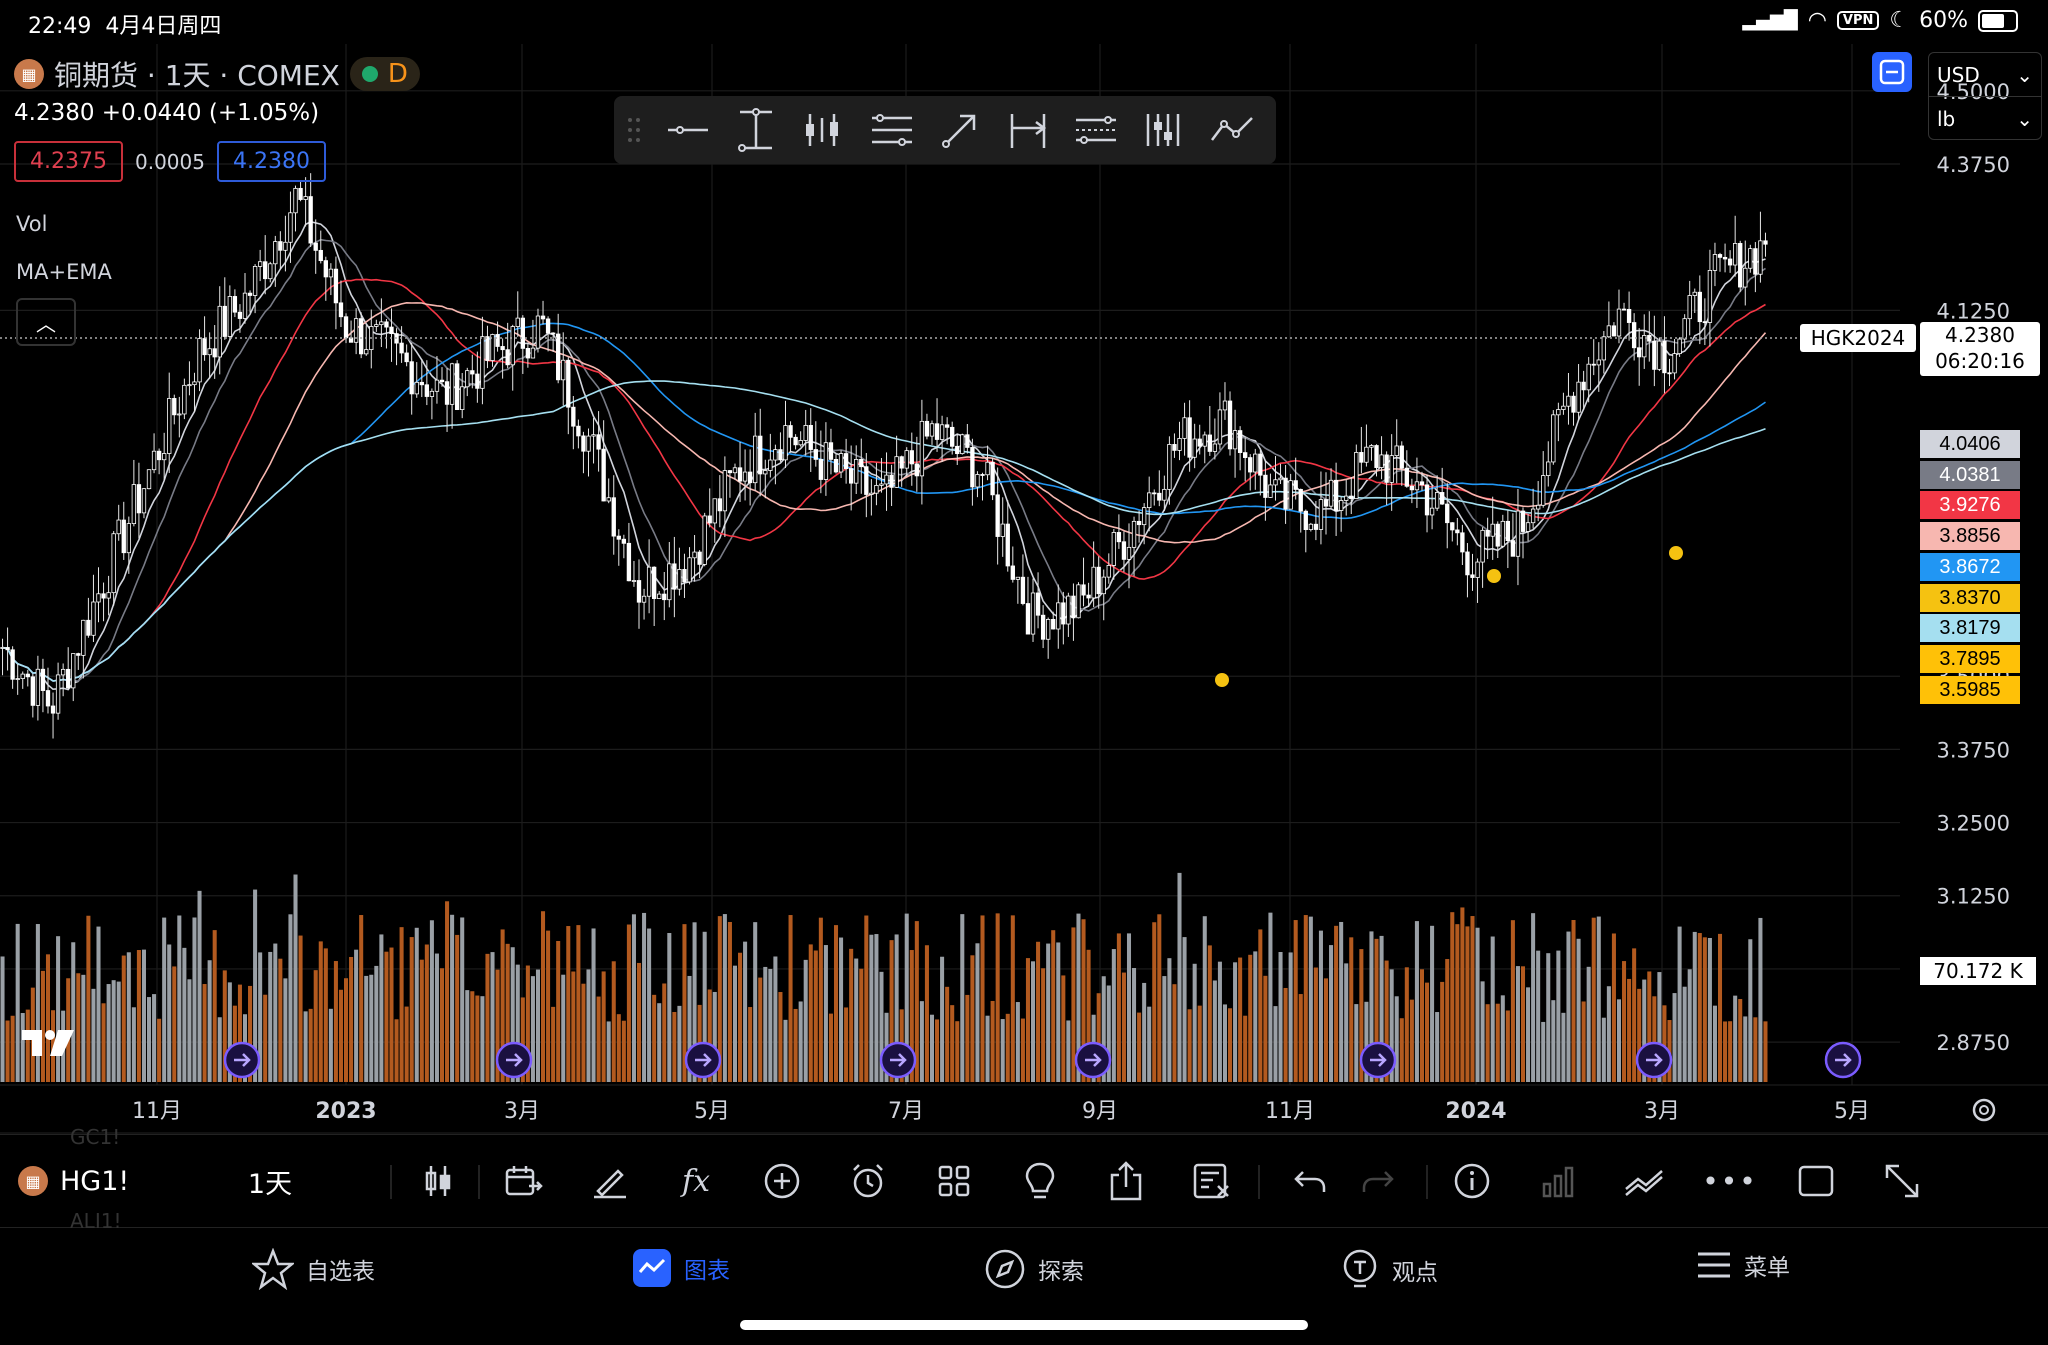 Image resolution: width=2048 pixels, height=1345 pixels. Describe the element at coordinates (32, 224) in the screenshot. I see `legend-vol: Vol` at that location.